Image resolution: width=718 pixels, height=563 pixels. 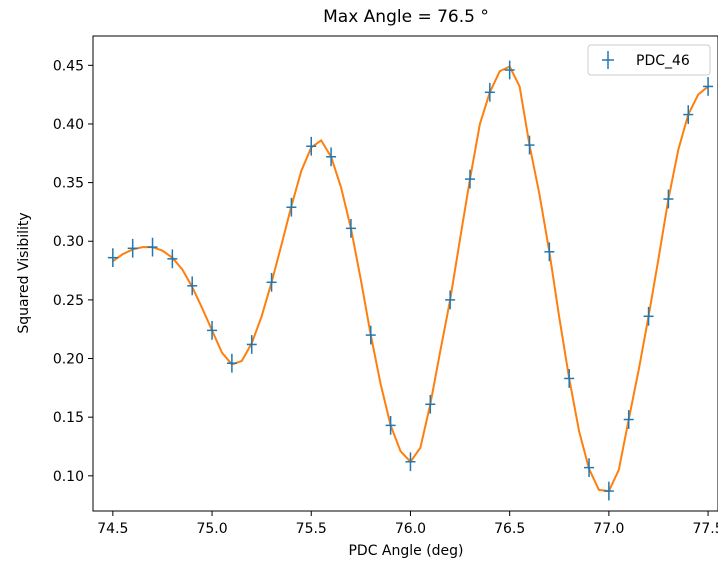 I want to click on legend: PDC_46, so click(x=649, y=60).